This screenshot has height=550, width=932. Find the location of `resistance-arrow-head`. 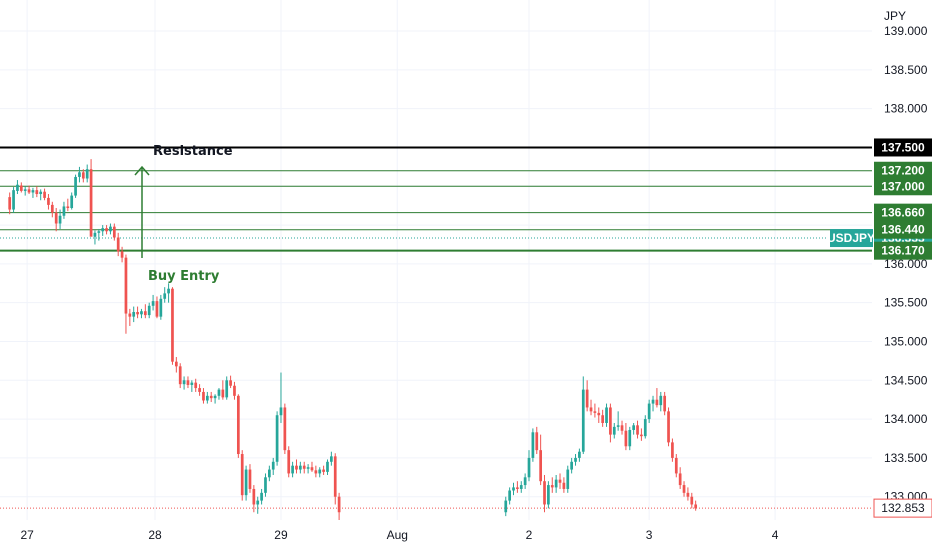

resistance-arrow-head is located at coordinates (142, 170).